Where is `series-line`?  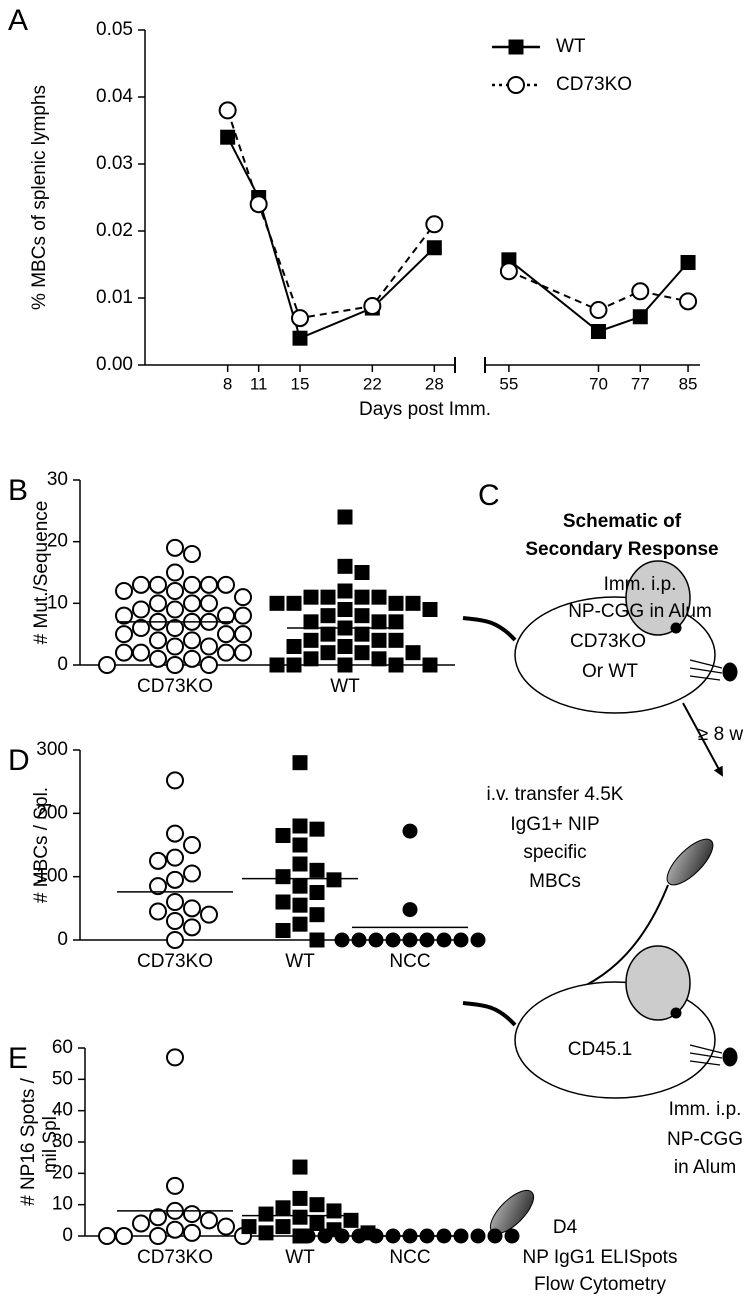 series-line is located at coordinates (331, 215).